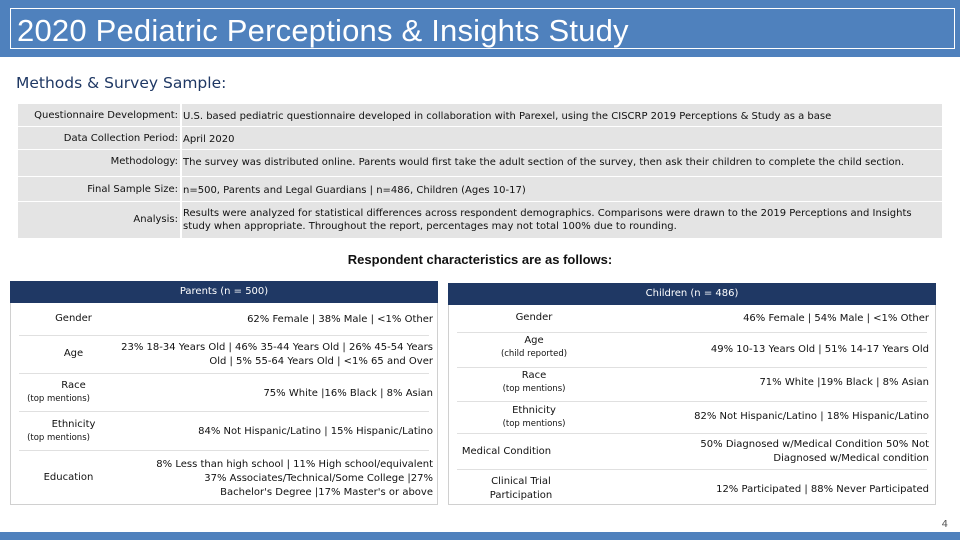 This screenshot has width=960, height=540. I want to click on footer-bar, so click(480, 536).